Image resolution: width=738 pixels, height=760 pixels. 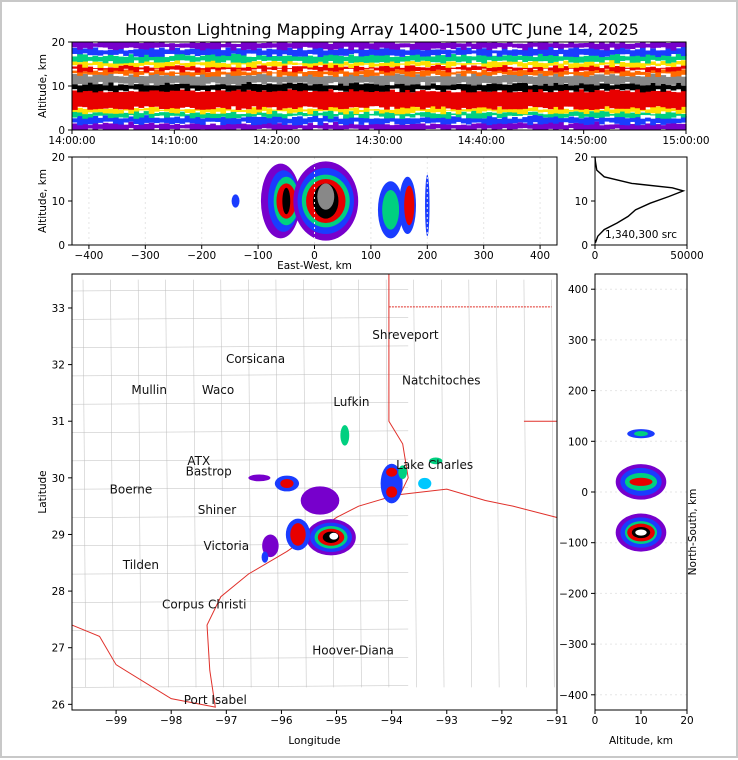 I want to click on ew-ytick-label: 0, so click(x=61, y=246).